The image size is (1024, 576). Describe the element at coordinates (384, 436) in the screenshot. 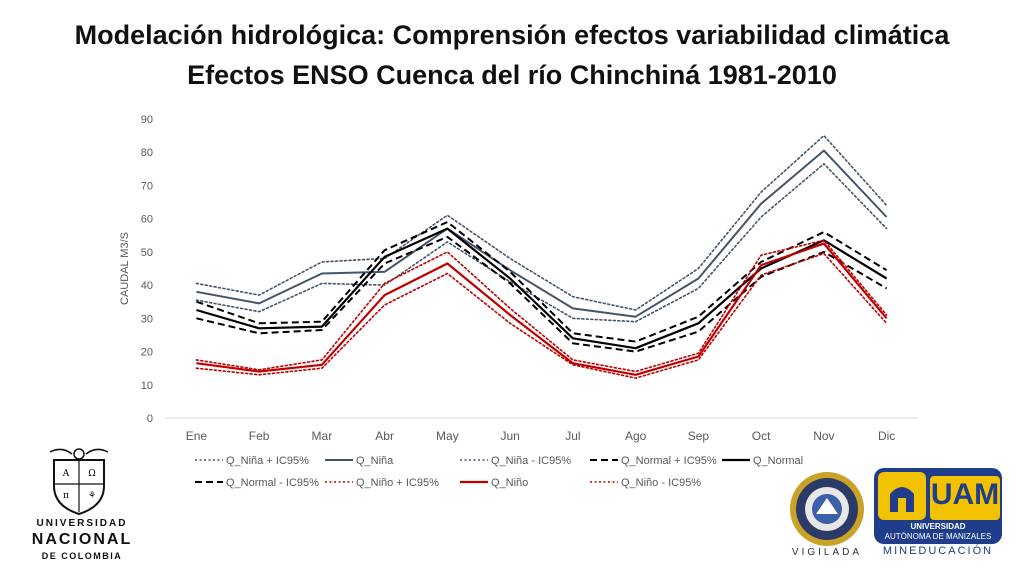

I see `x-tick-label: Abr` at that location.